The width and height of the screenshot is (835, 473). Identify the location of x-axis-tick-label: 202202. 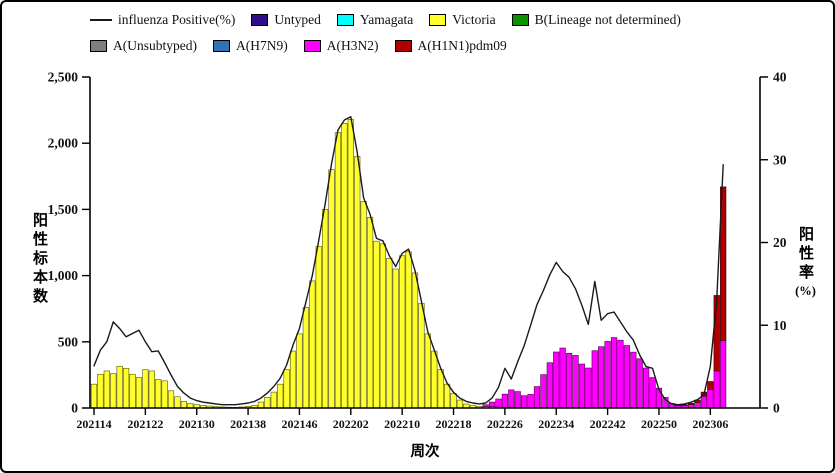
(351, 424).